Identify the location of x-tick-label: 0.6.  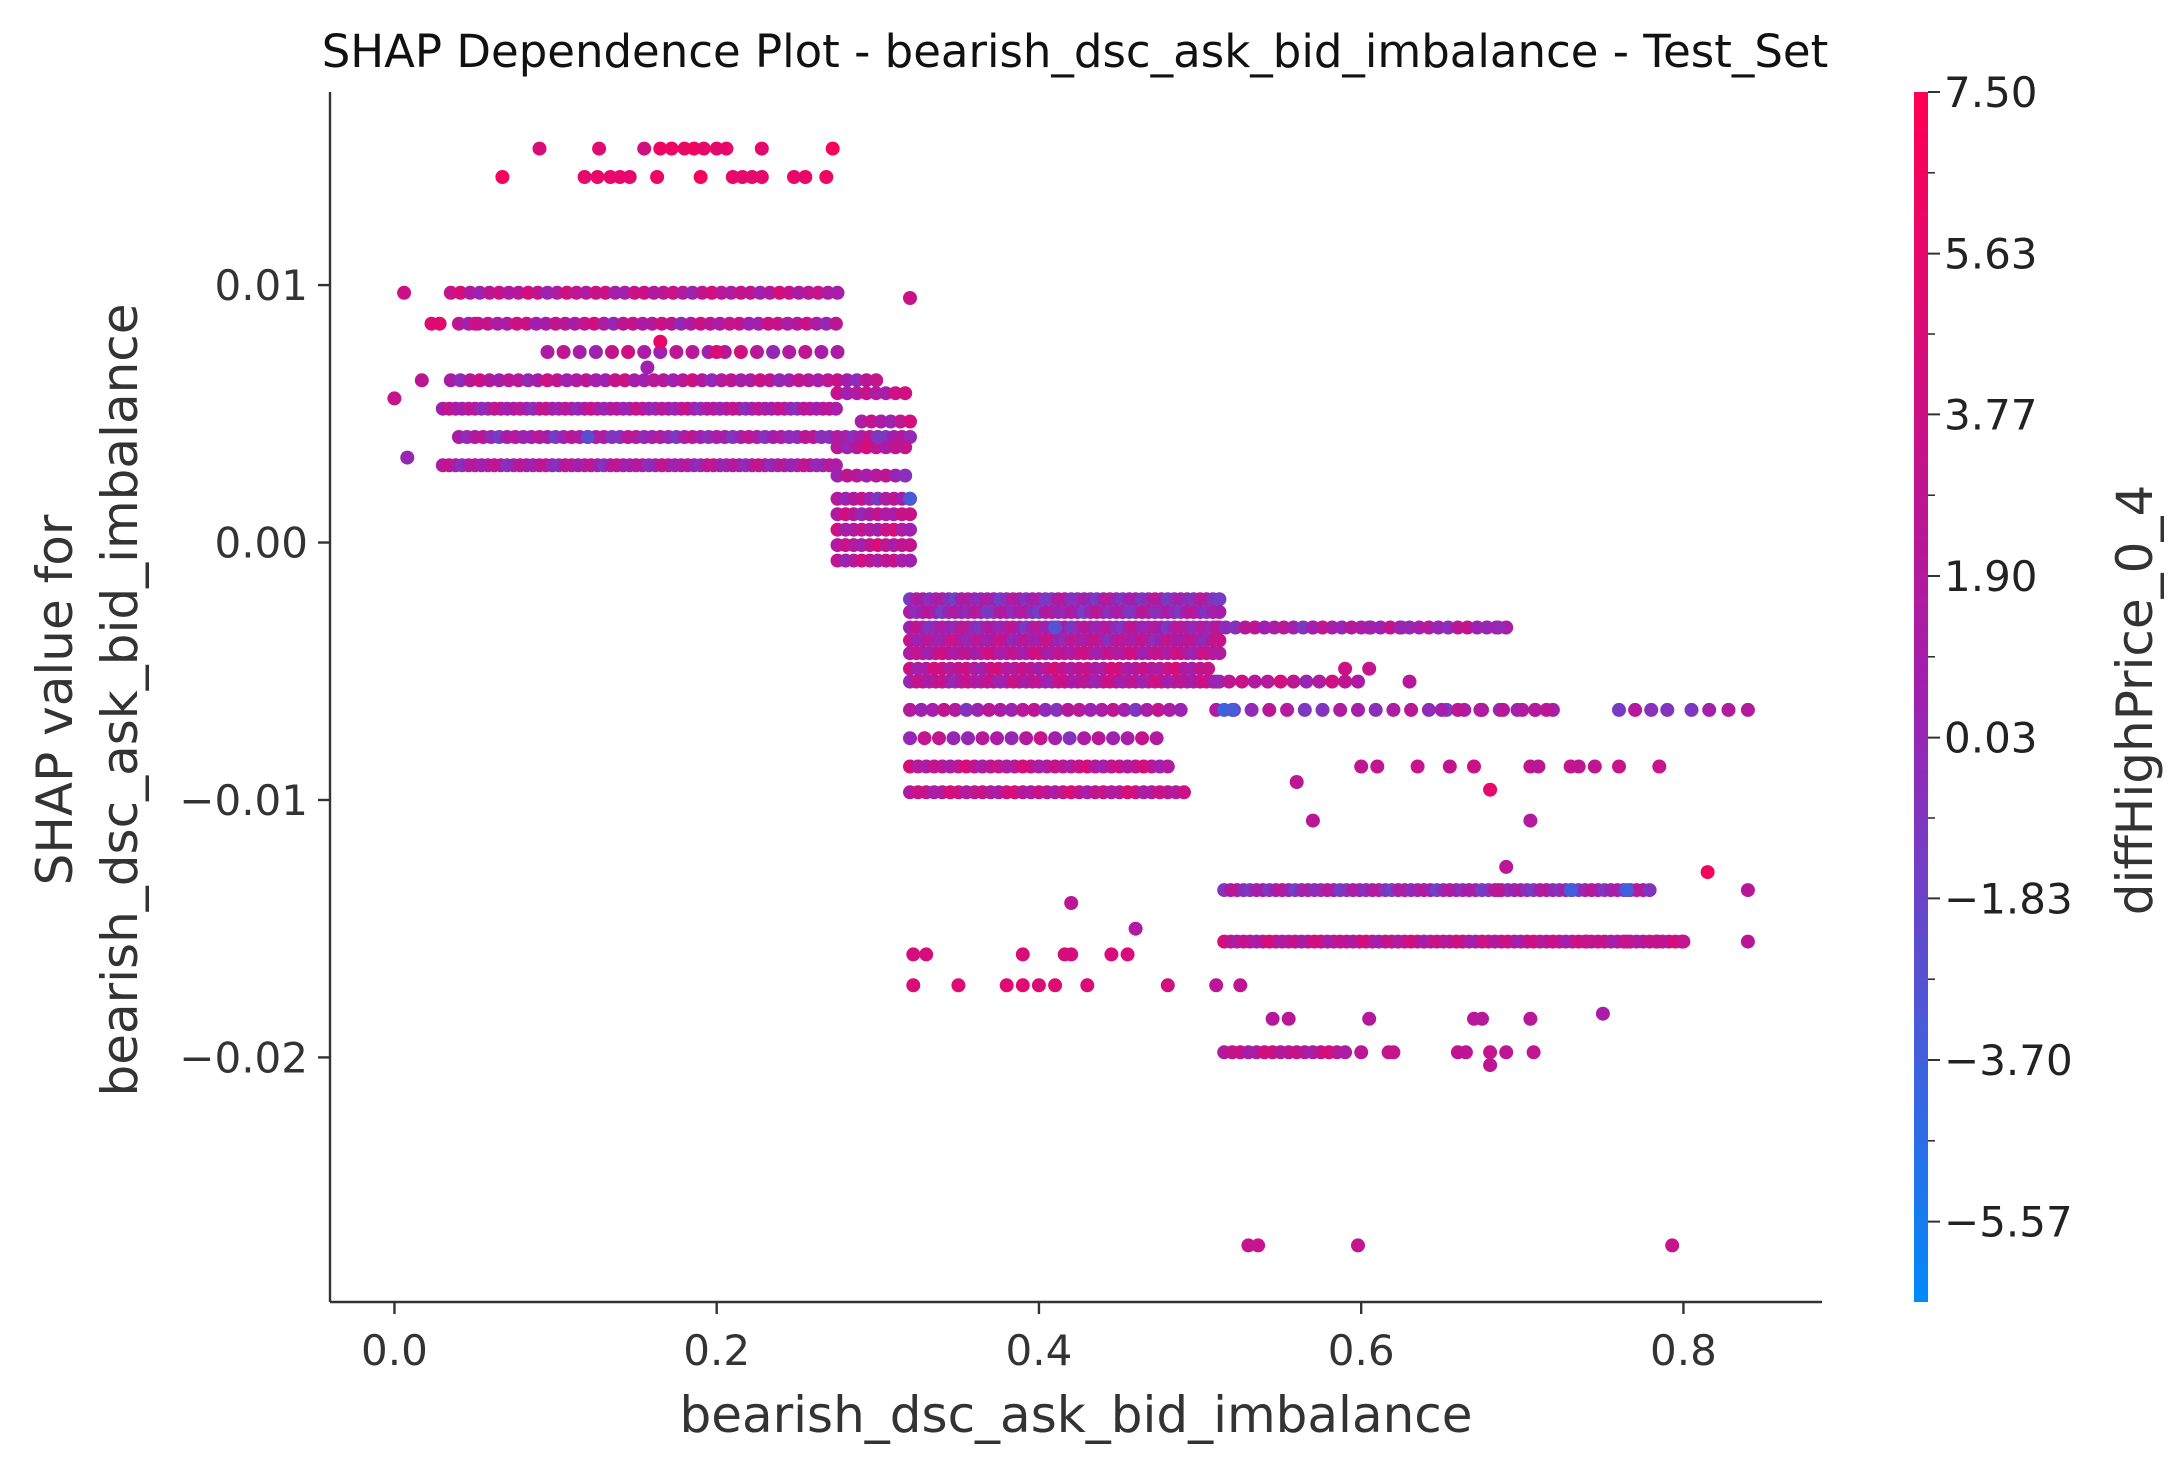
(1361, 1350).